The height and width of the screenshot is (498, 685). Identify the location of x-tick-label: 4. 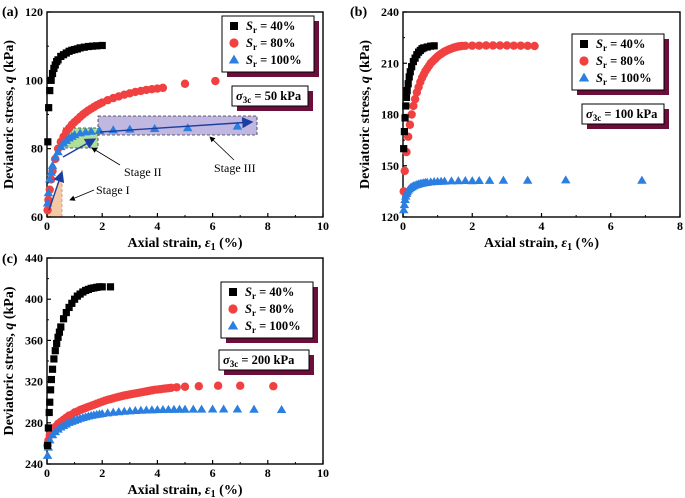
(157, 473).